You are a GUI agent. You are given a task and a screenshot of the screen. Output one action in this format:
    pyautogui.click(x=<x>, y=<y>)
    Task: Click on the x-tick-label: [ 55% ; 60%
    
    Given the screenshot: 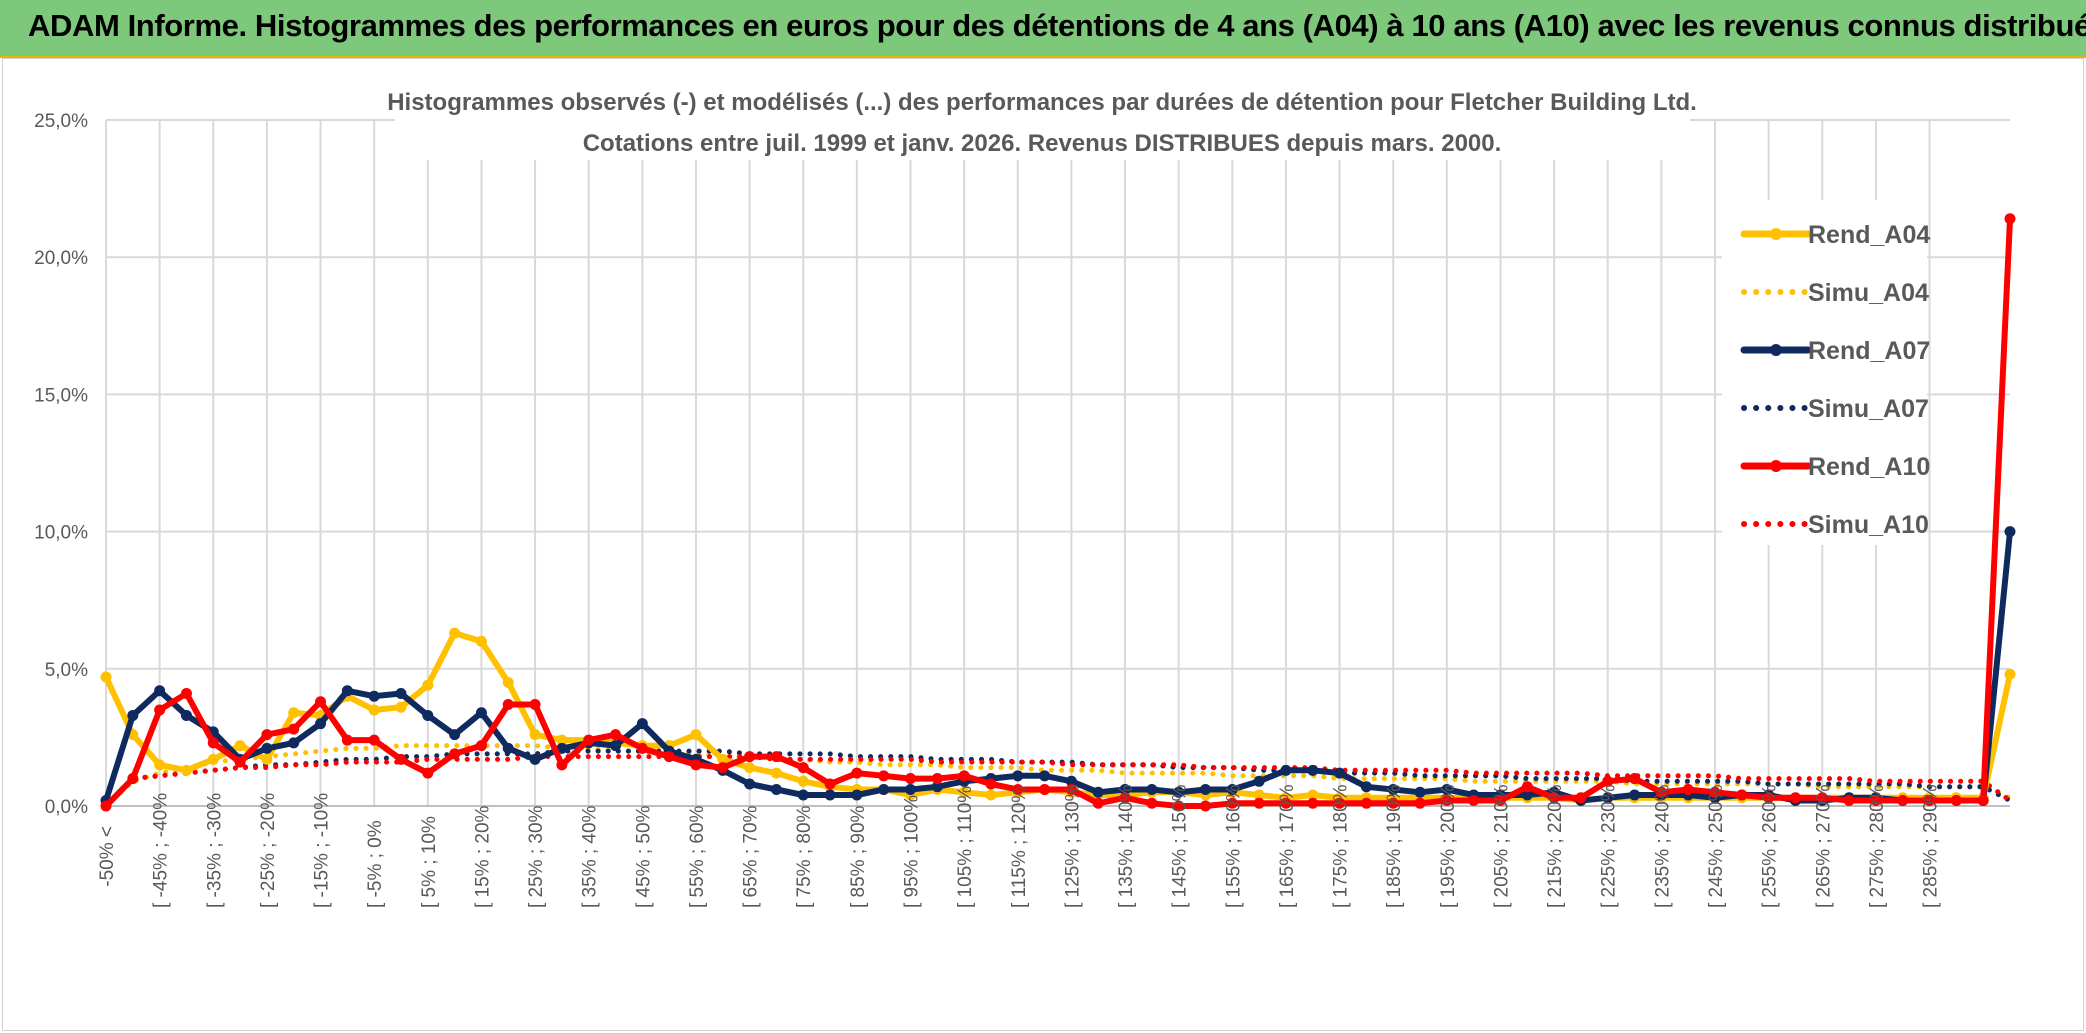 What is the action you would take?
    pyautogui.click(x=697, y=856)
    